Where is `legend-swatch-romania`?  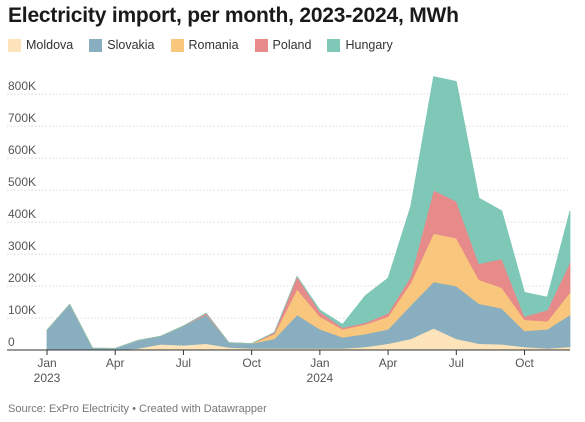 legend-swatch-romania is located at coordinates (177, 45).